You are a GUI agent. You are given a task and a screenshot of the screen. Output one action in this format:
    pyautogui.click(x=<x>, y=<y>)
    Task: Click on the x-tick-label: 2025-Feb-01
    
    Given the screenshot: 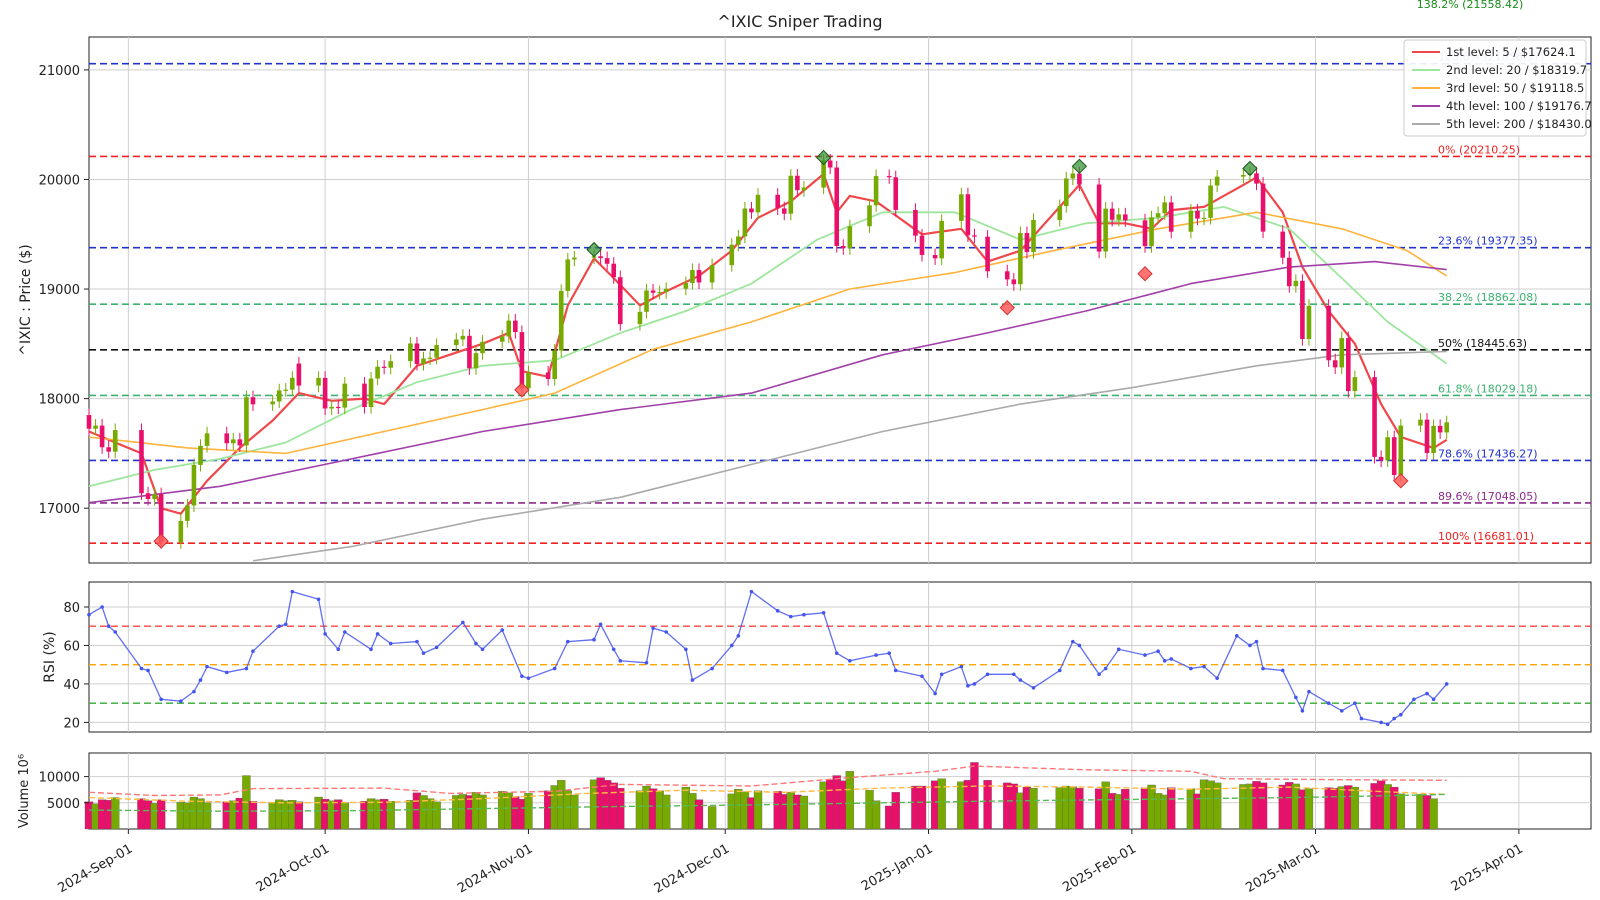 What is the action you would take?
    pyautogui.click(x=1099, y=868)
    